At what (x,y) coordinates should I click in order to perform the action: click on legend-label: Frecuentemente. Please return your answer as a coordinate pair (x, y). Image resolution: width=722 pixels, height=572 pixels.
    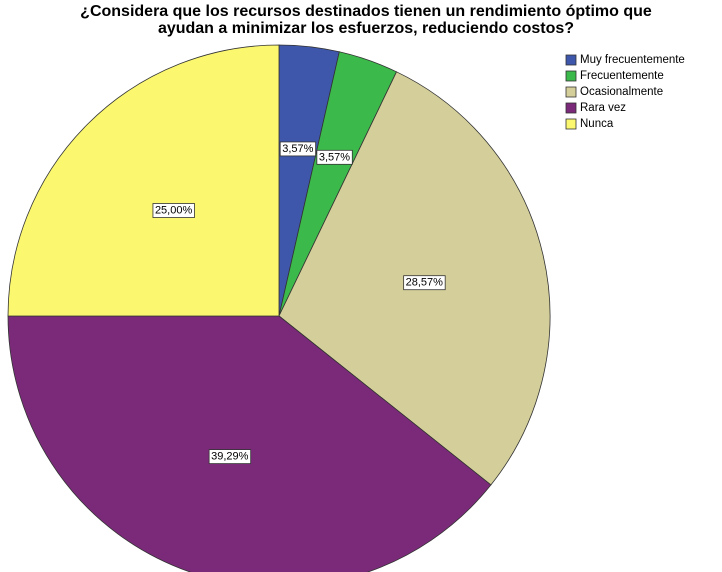
    Looking at the image, I should click on (622, 76).